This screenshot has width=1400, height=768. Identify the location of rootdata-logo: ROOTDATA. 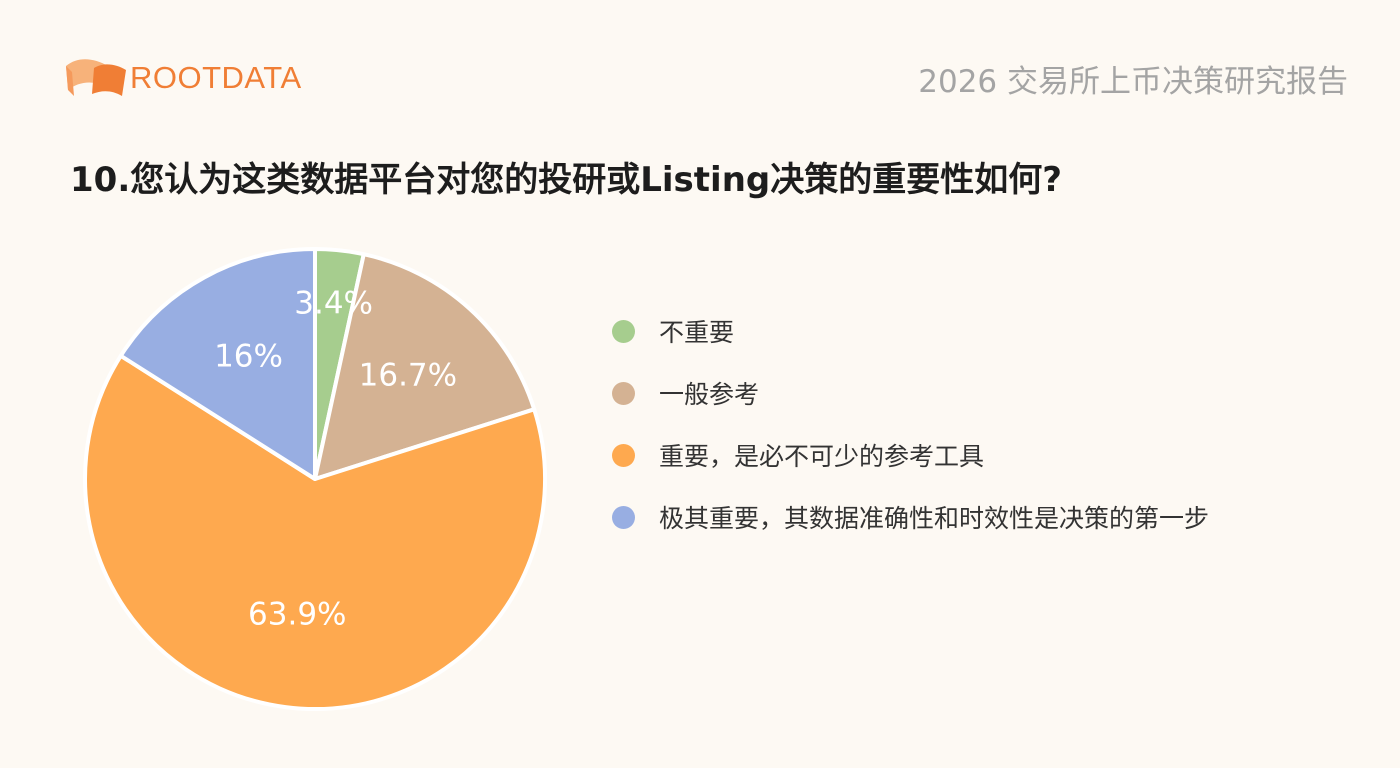
(183, 77).